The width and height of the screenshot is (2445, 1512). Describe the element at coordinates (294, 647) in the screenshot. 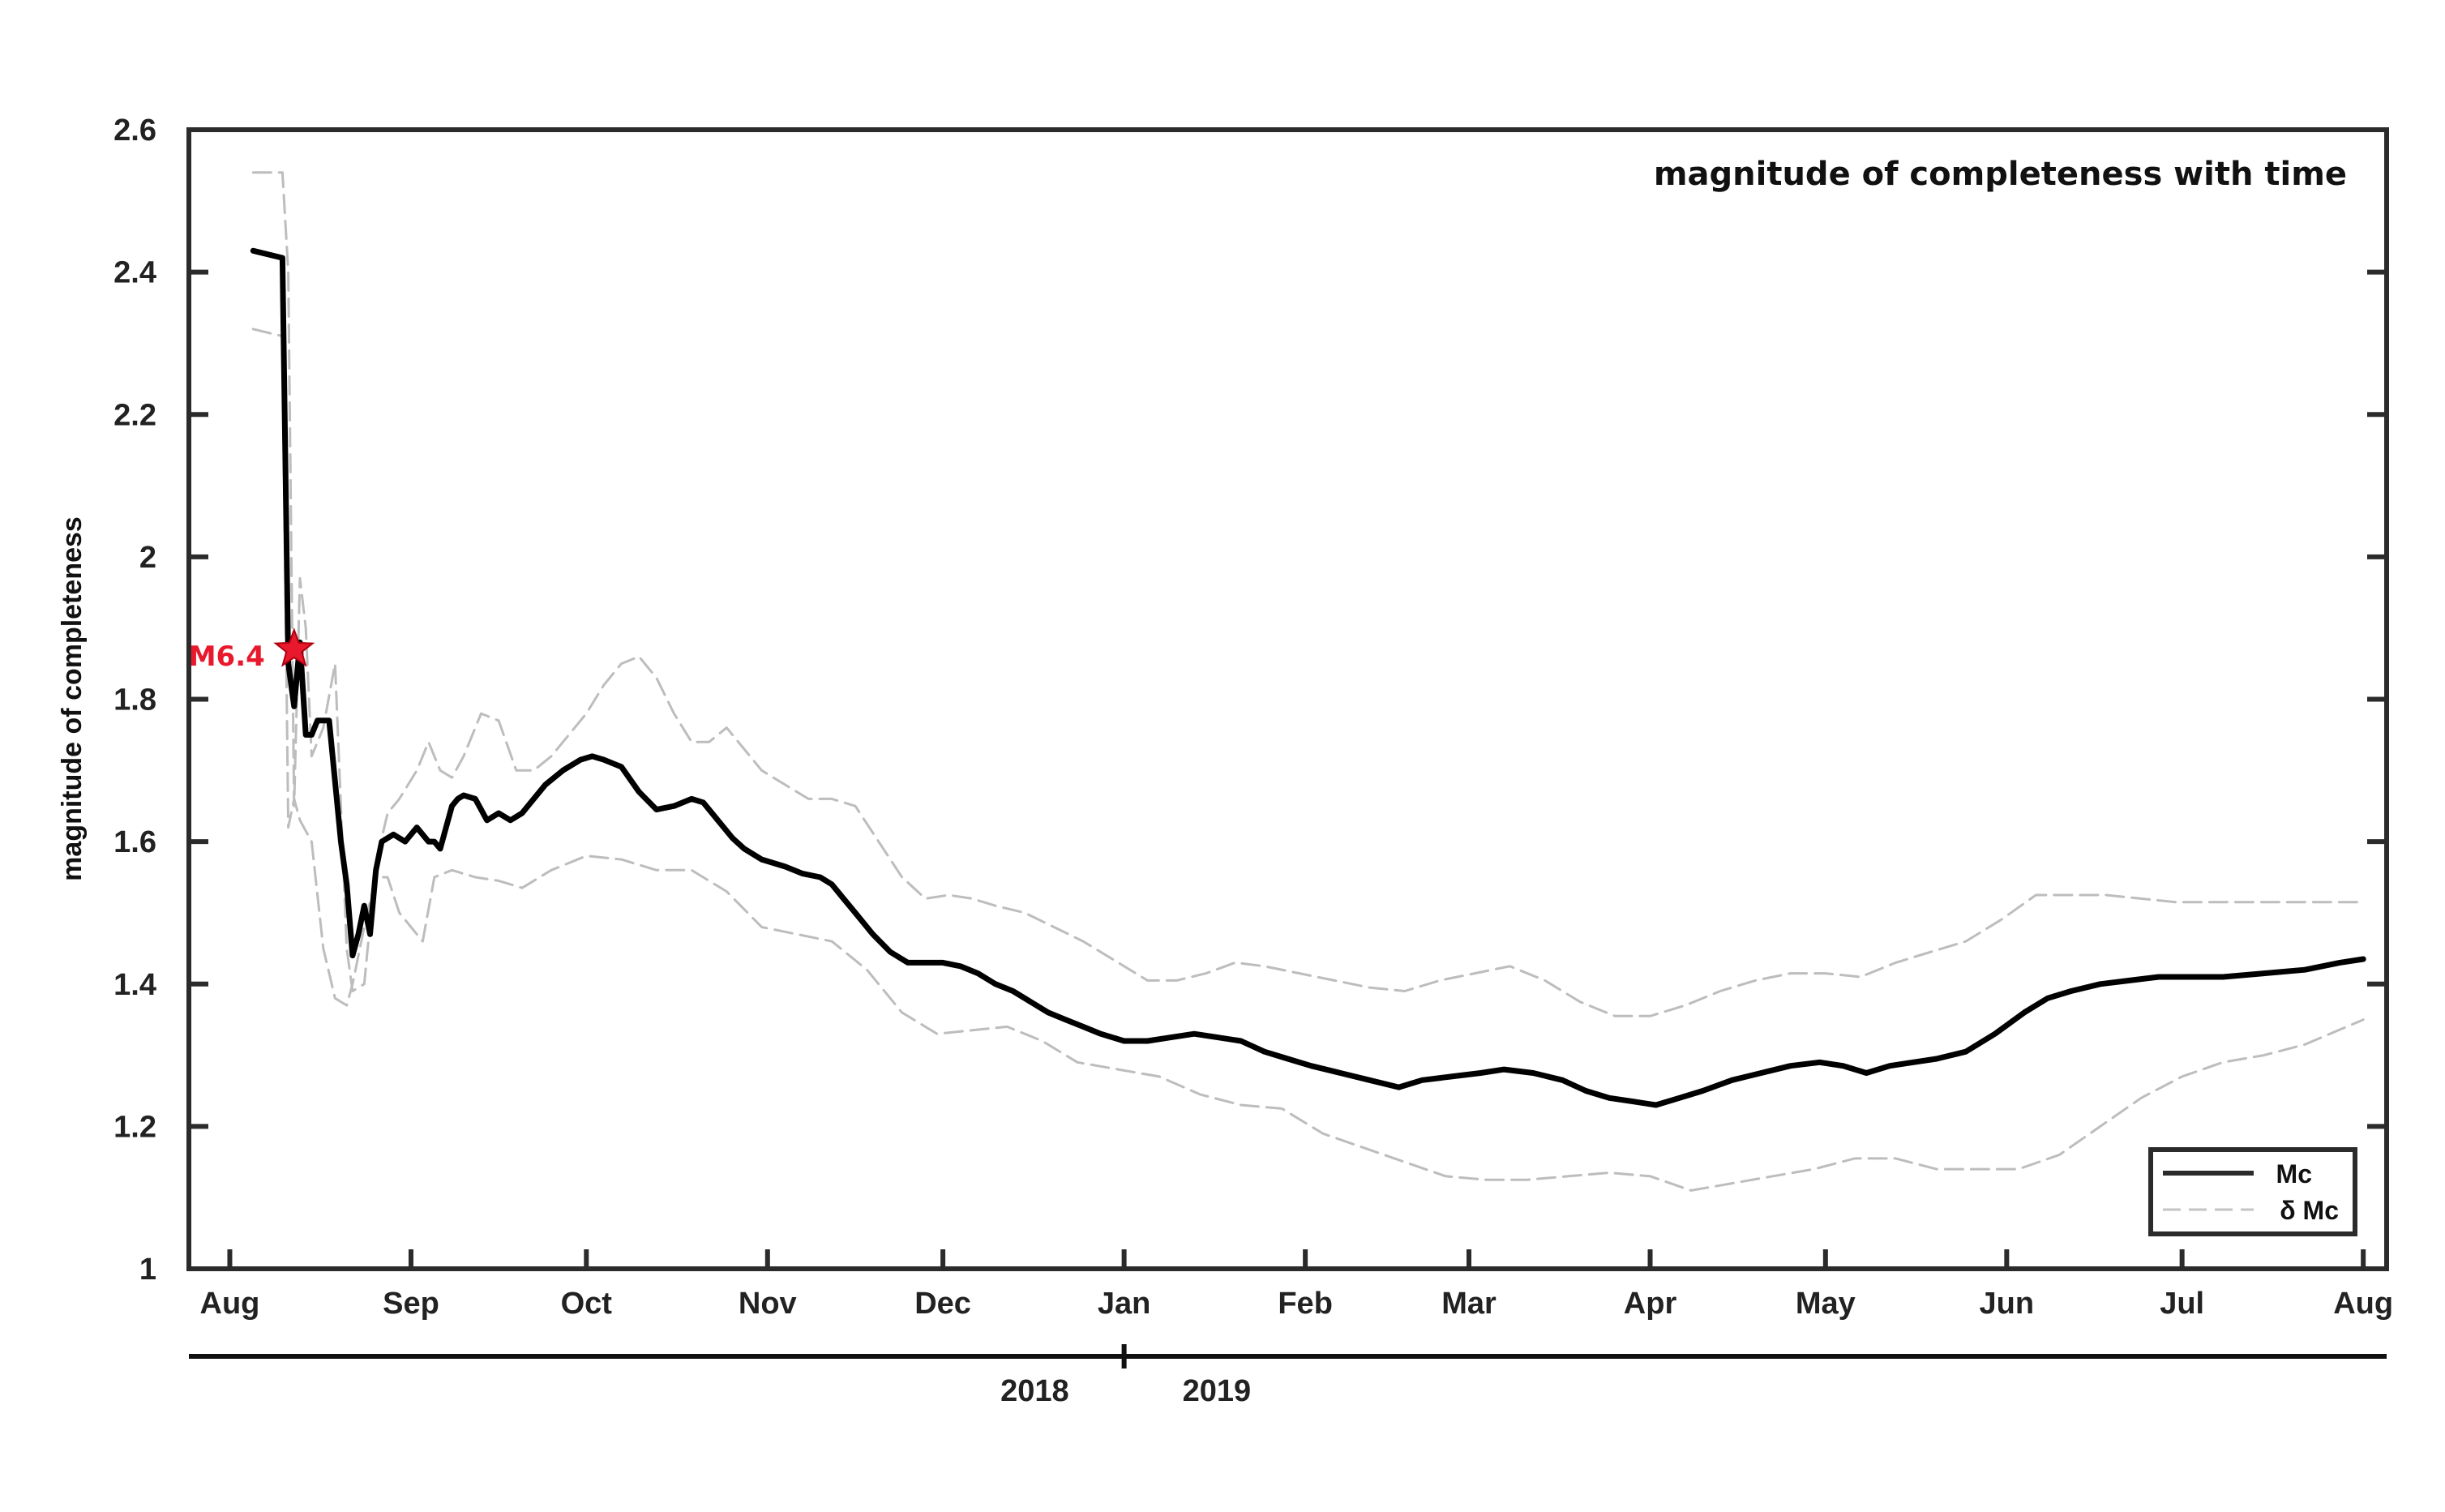

I see `mainshock-star-icon` at that location.